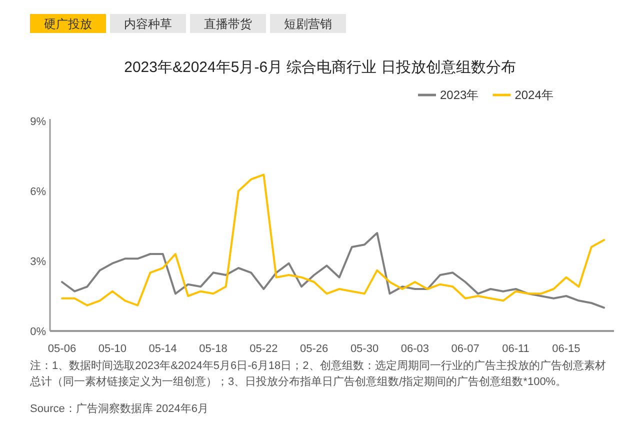 The image size is (640, 424). What do you see at coordinates (465, 349) in the screenshot?
I see `x-tick-label: 06-07` at bounding box center [465, 349].